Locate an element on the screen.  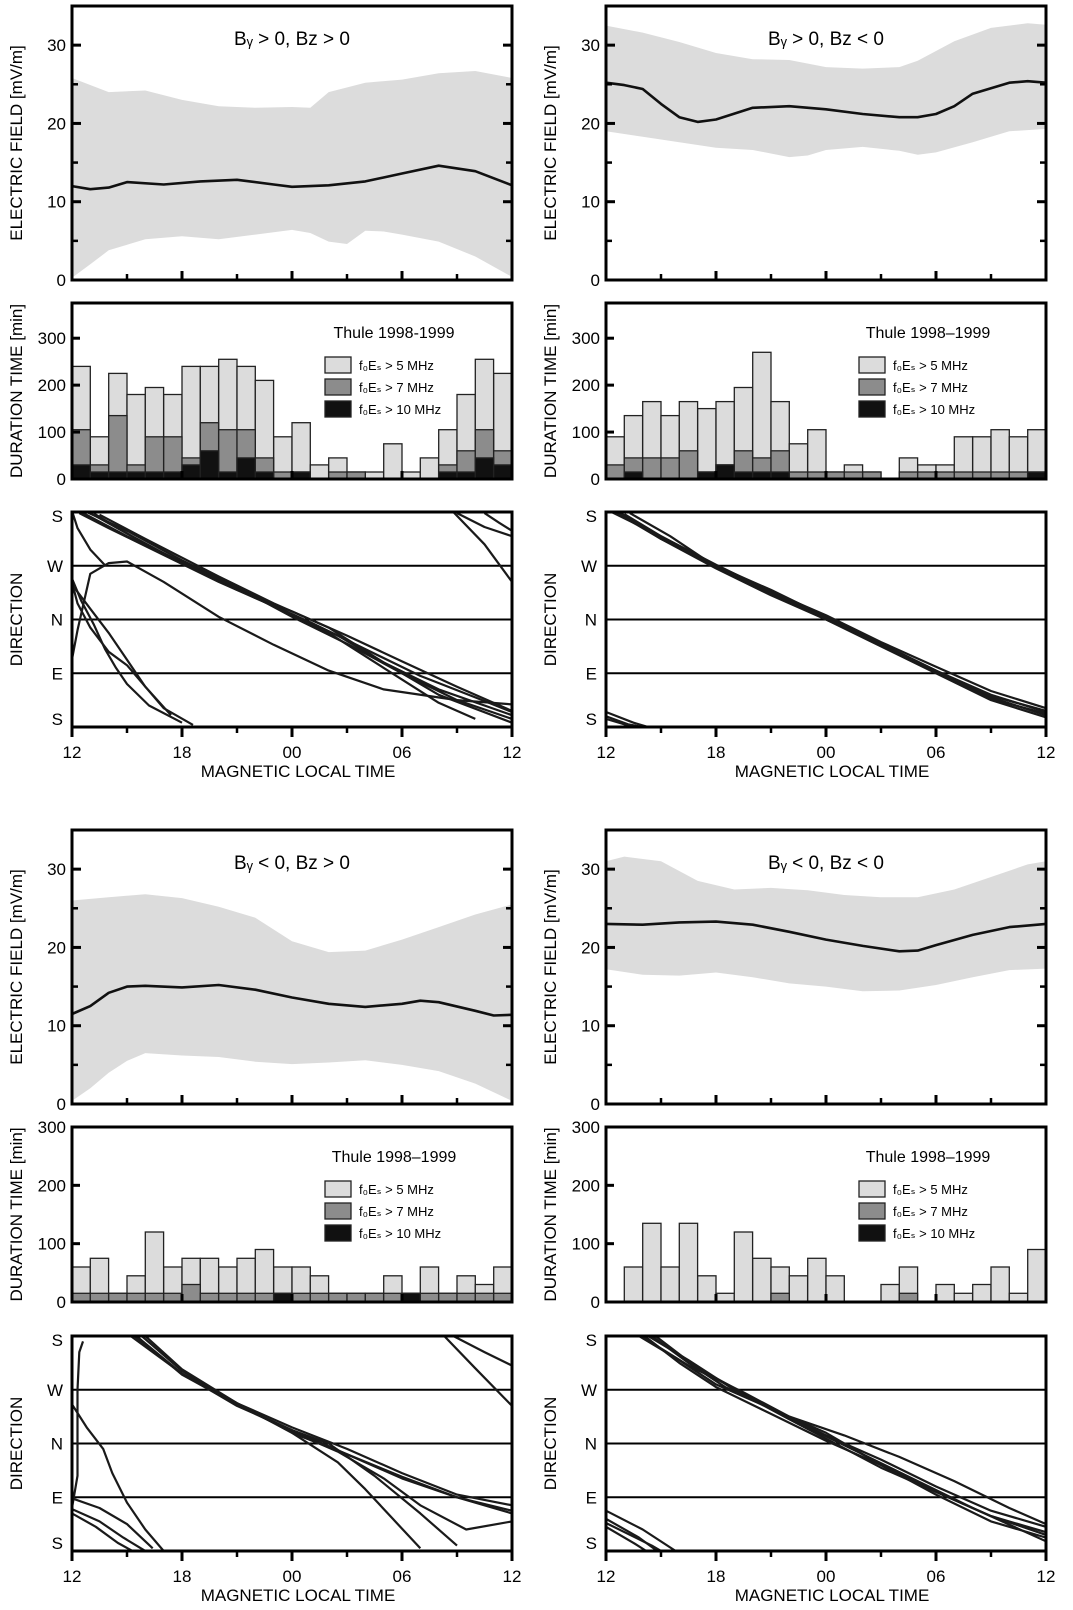
duration-ytick-label: 100 is located at coordinates (52, 1244).